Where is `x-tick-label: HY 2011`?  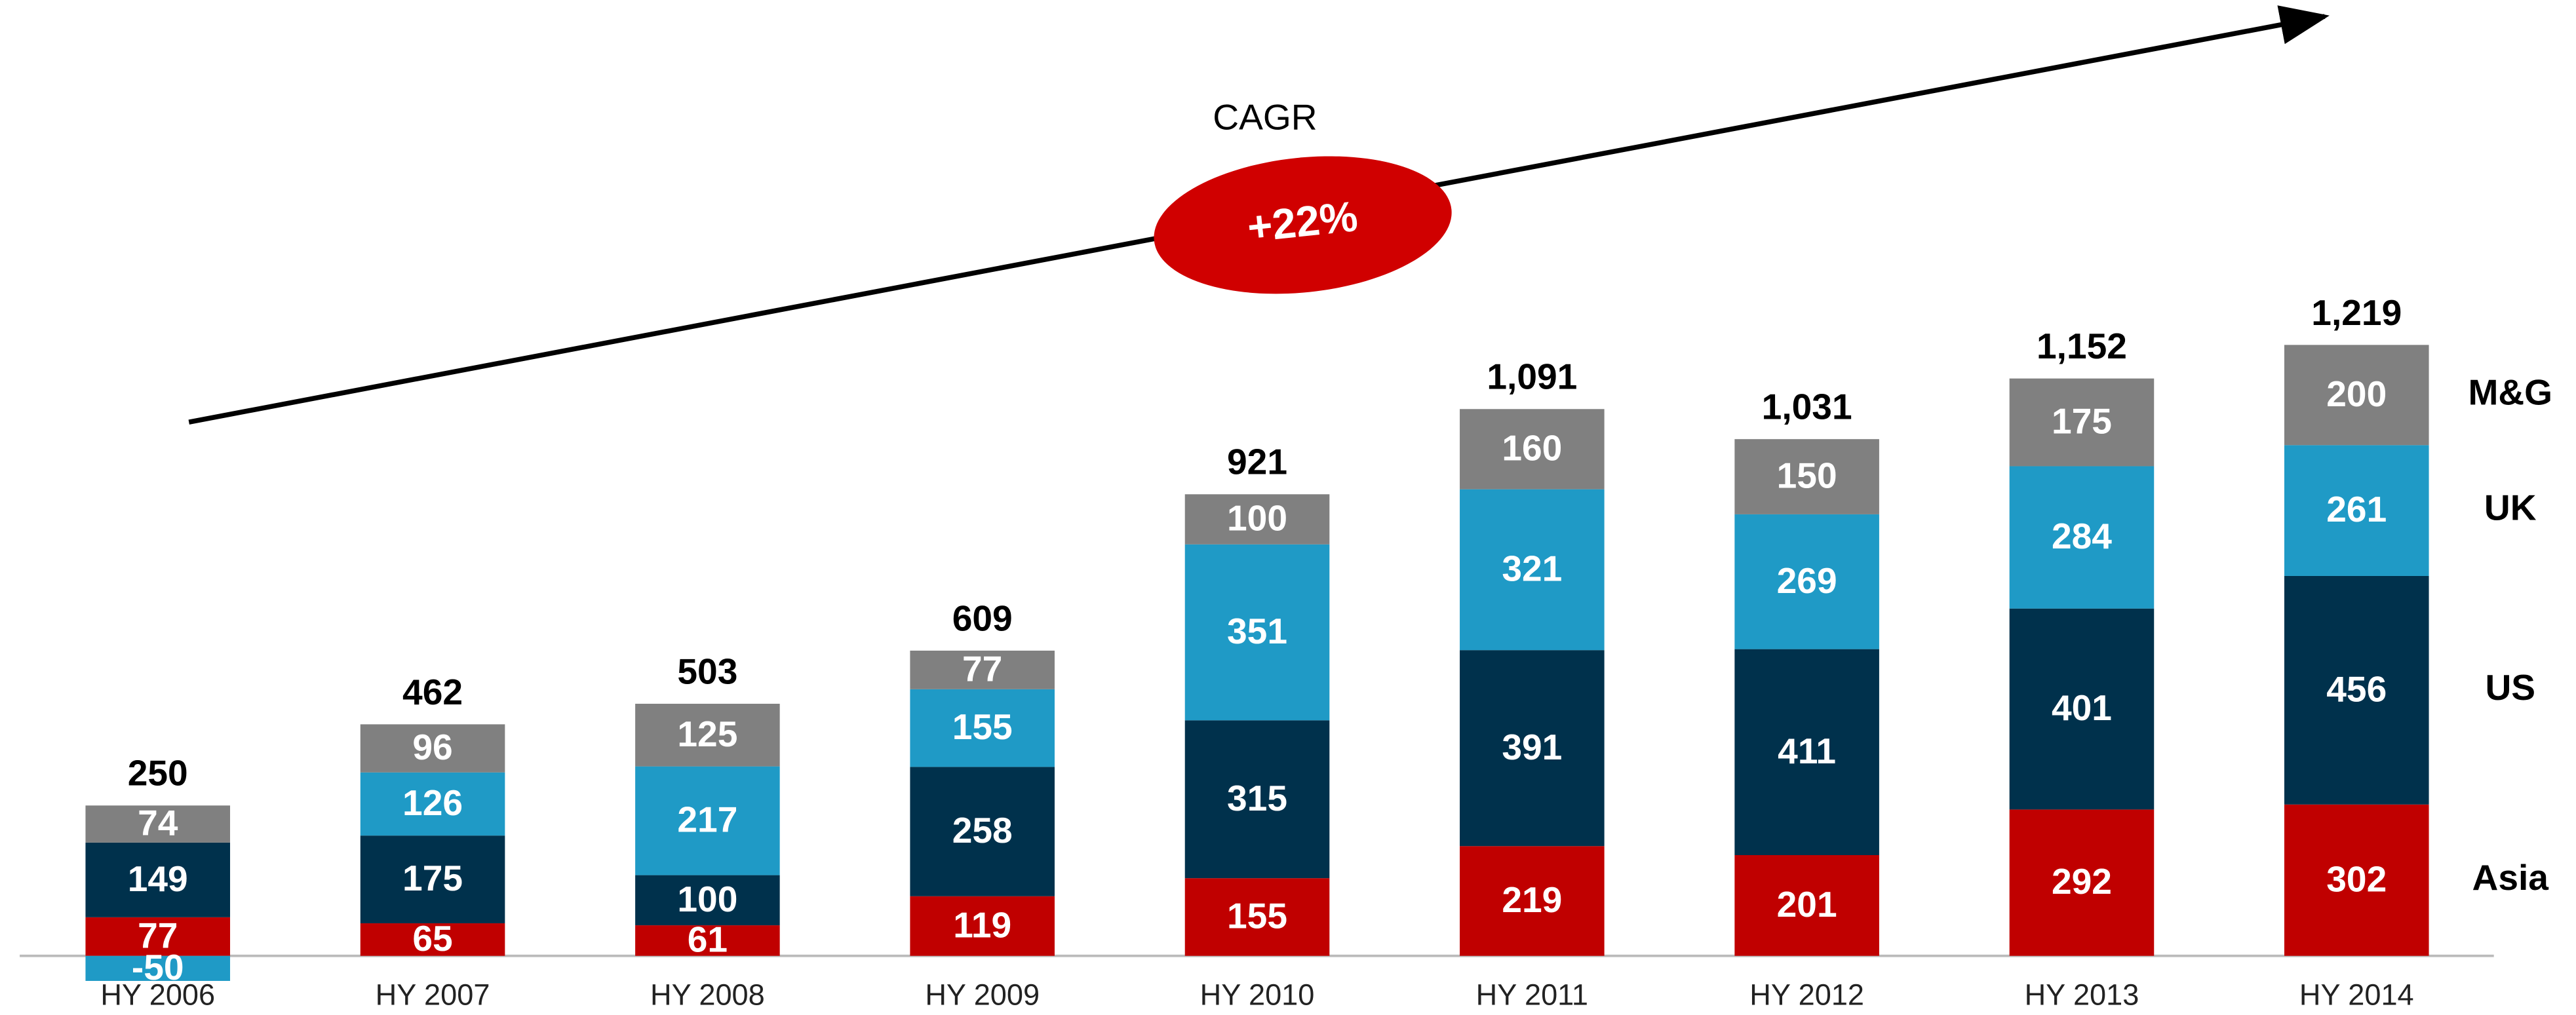 x-tick-label: HY 2011 is located at coordinates (1532, 995).